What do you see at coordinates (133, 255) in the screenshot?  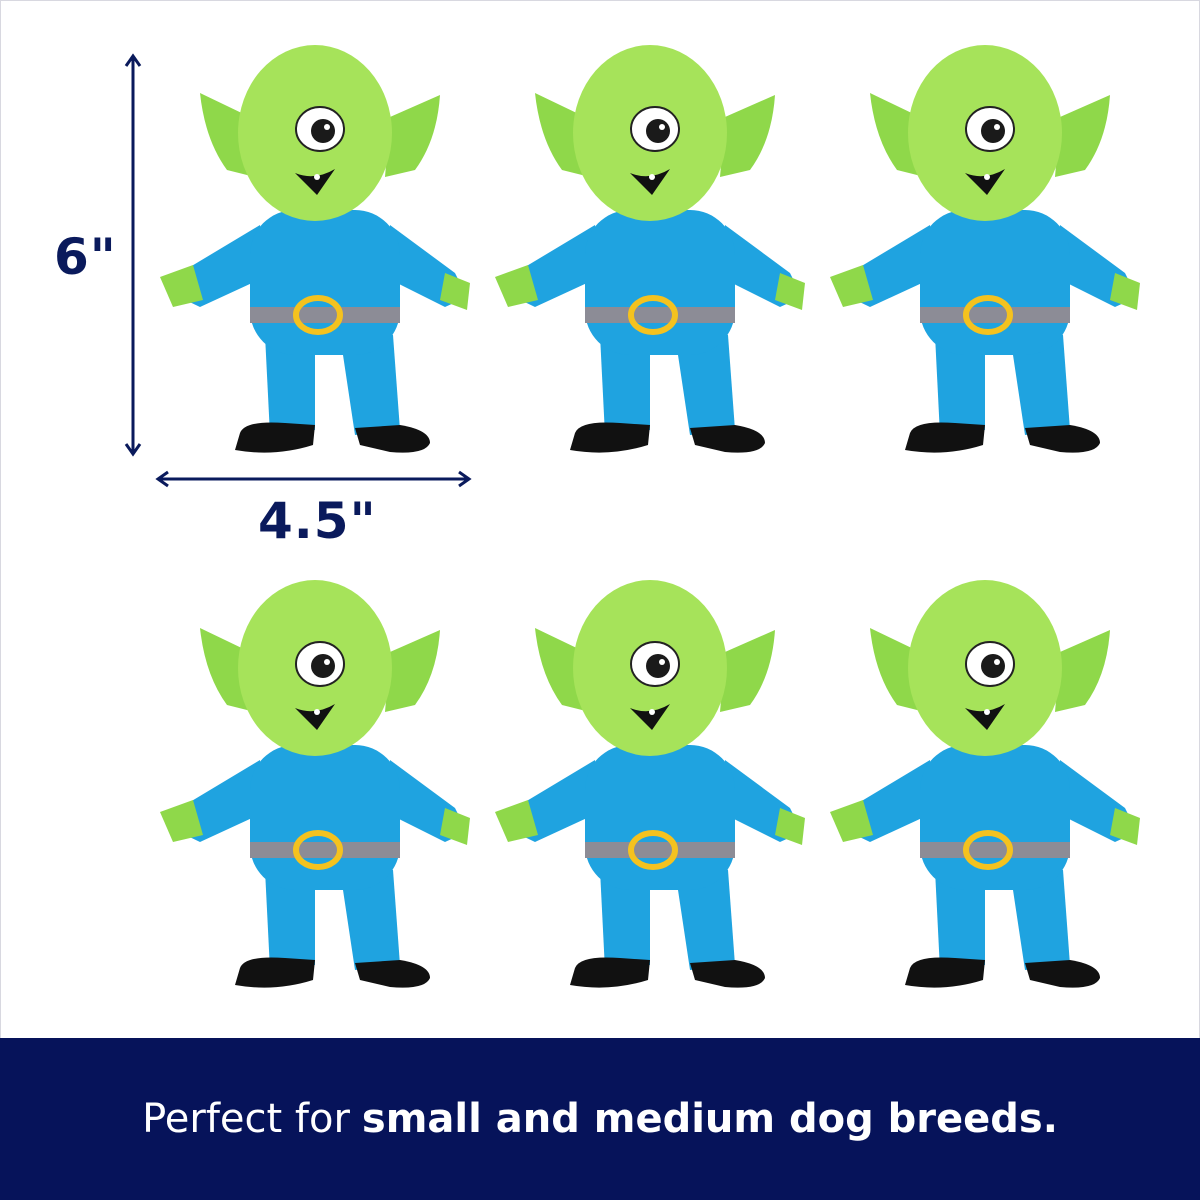 I see `height-arrow` at bounding box center [133, 255].